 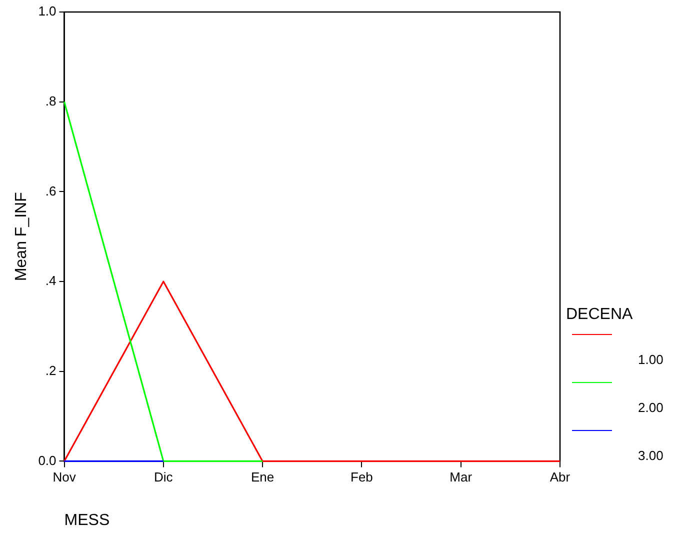 I want to click on x-axis-title: MESS, so click(x=87, y=520).